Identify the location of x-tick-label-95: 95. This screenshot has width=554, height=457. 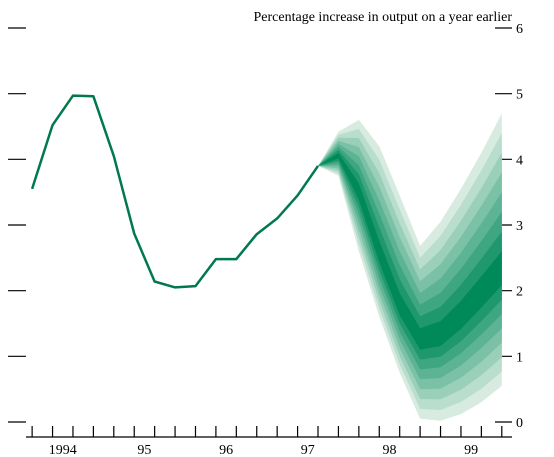
(144, 450).